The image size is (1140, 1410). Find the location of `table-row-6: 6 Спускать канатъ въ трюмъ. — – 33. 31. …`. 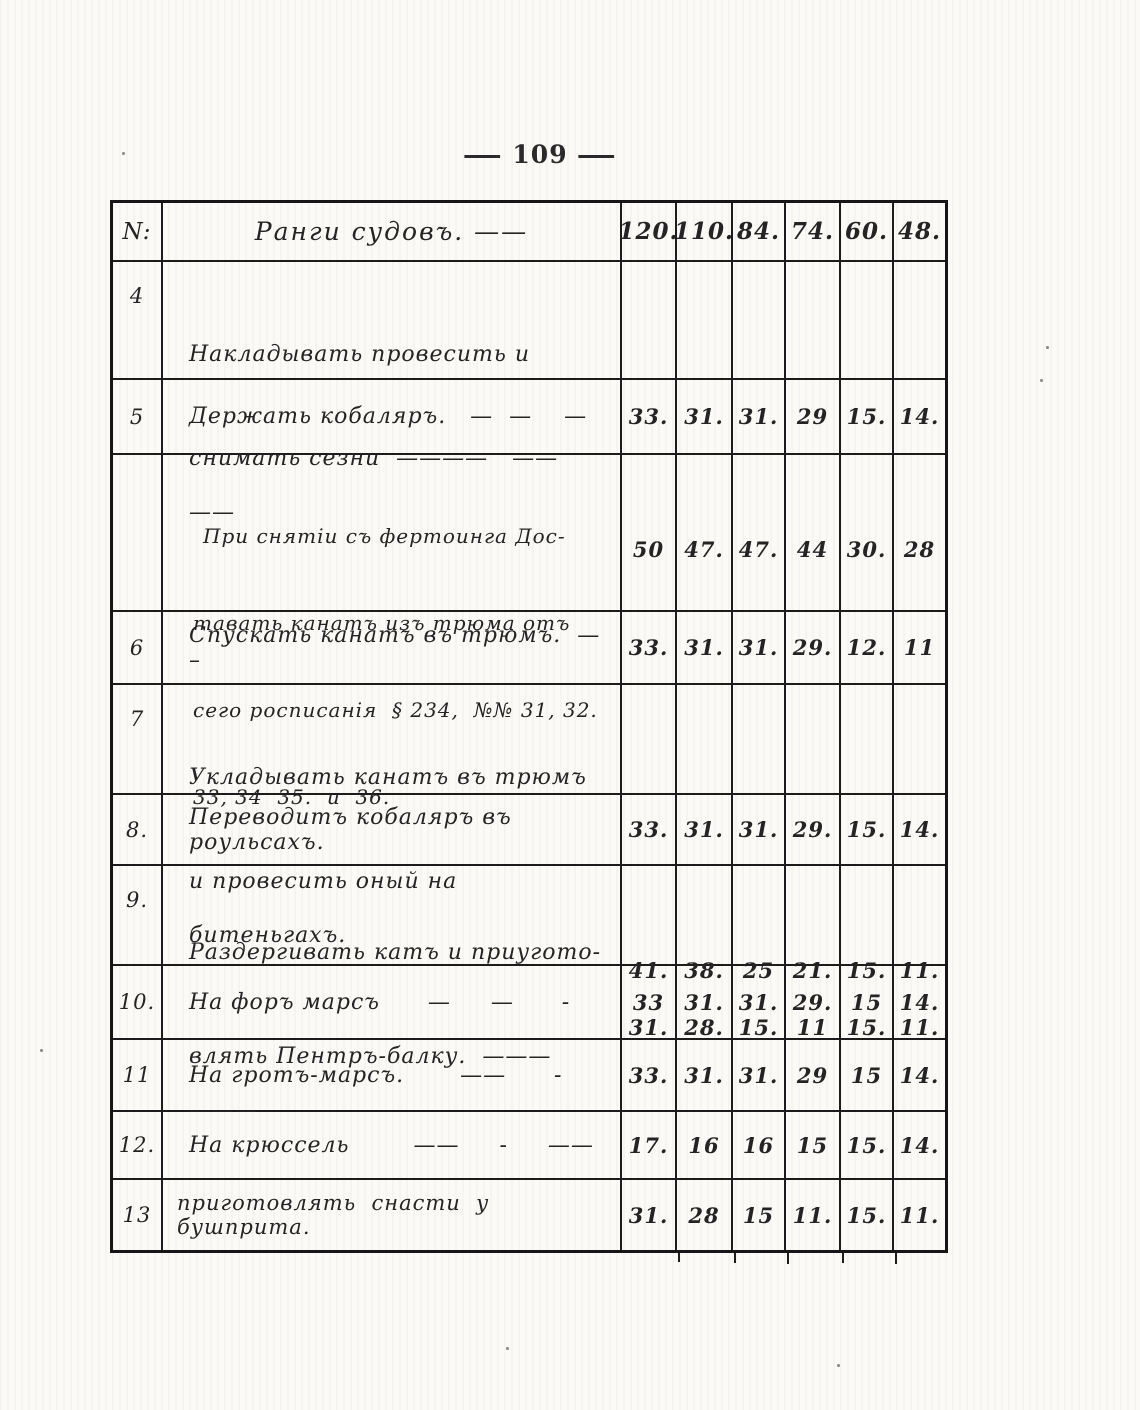

table-row-6: 6 Спускать канатъ въ трюмъ. — – 33. 31. … is located at coordinates (529, 648).